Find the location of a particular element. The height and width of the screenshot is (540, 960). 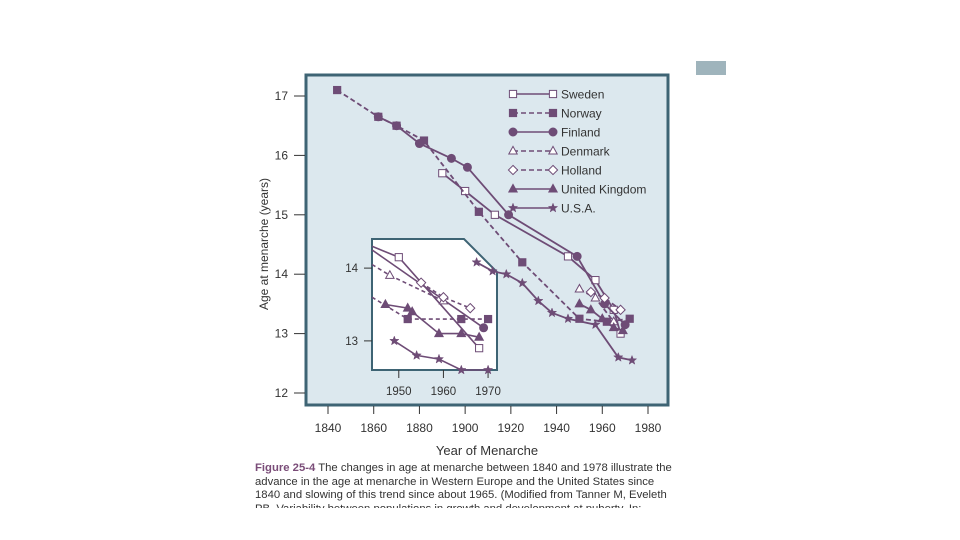

inset-x-tick-label: 1950 is located at coordinates (399, 392).